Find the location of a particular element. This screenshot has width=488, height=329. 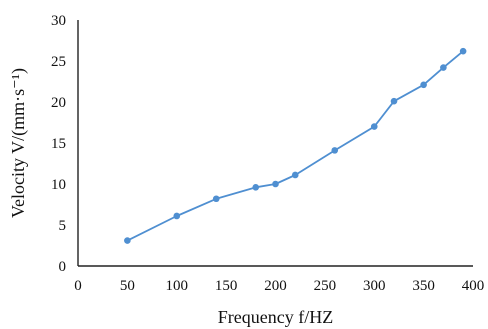

x-tick-label: 300 is located at coordinates (374, 286).